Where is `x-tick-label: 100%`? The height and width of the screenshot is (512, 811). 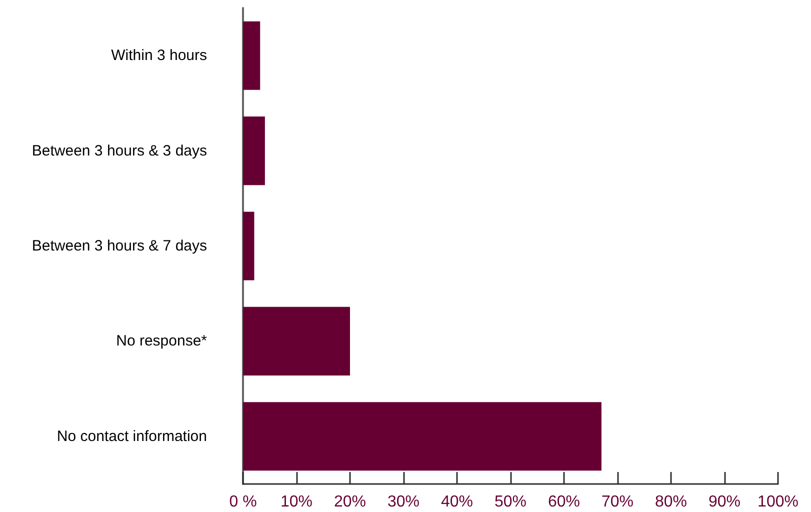 x-tick-label: 100% is located at coordinates (778, 502).